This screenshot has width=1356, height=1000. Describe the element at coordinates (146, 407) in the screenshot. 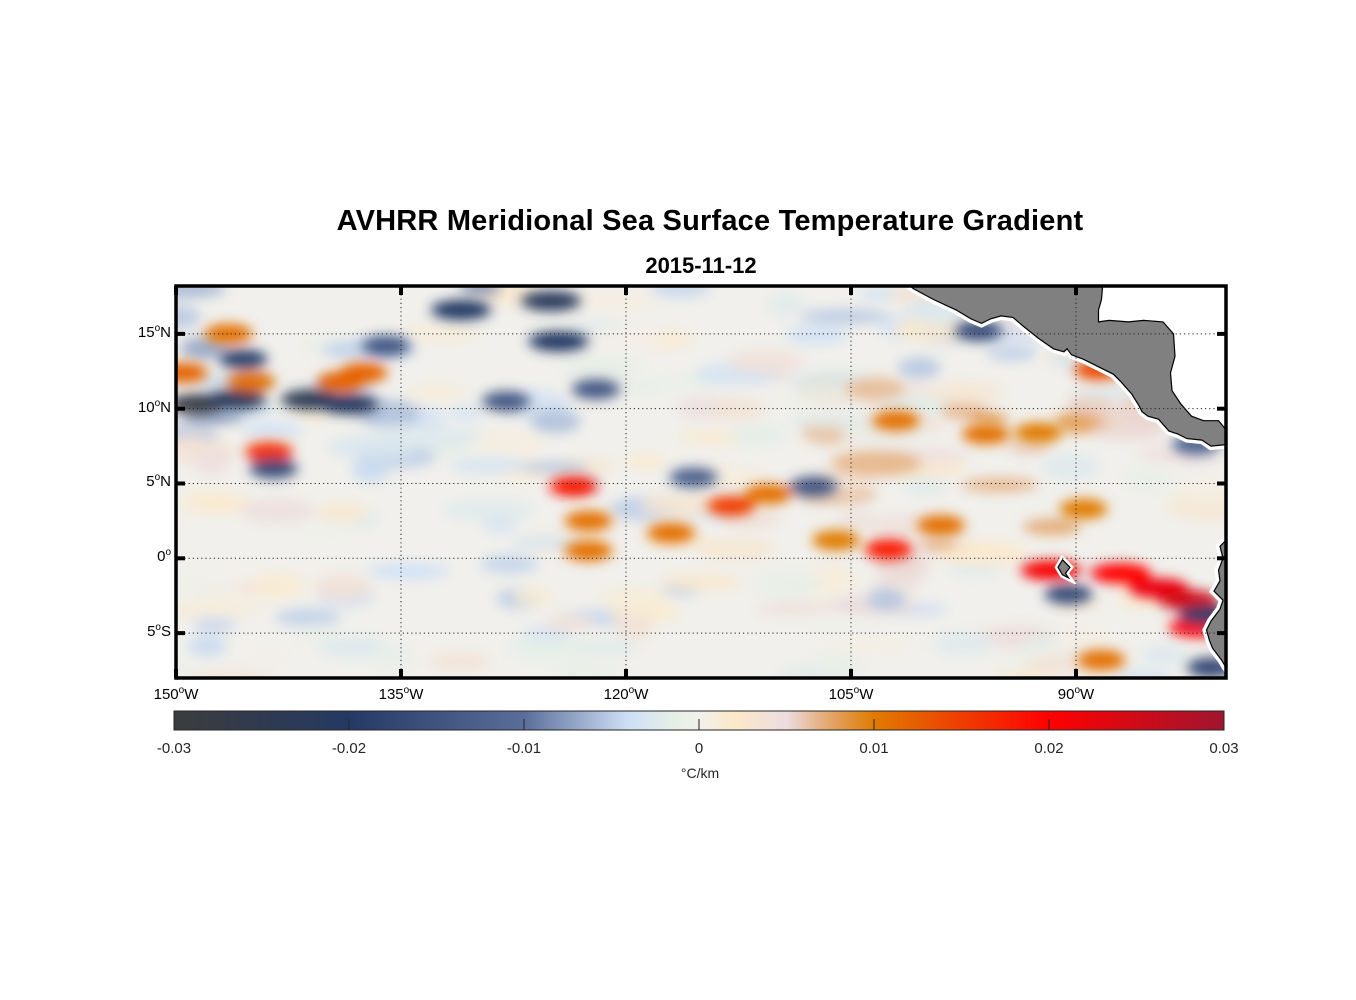

I see `tick-label-value: 10` at that location.